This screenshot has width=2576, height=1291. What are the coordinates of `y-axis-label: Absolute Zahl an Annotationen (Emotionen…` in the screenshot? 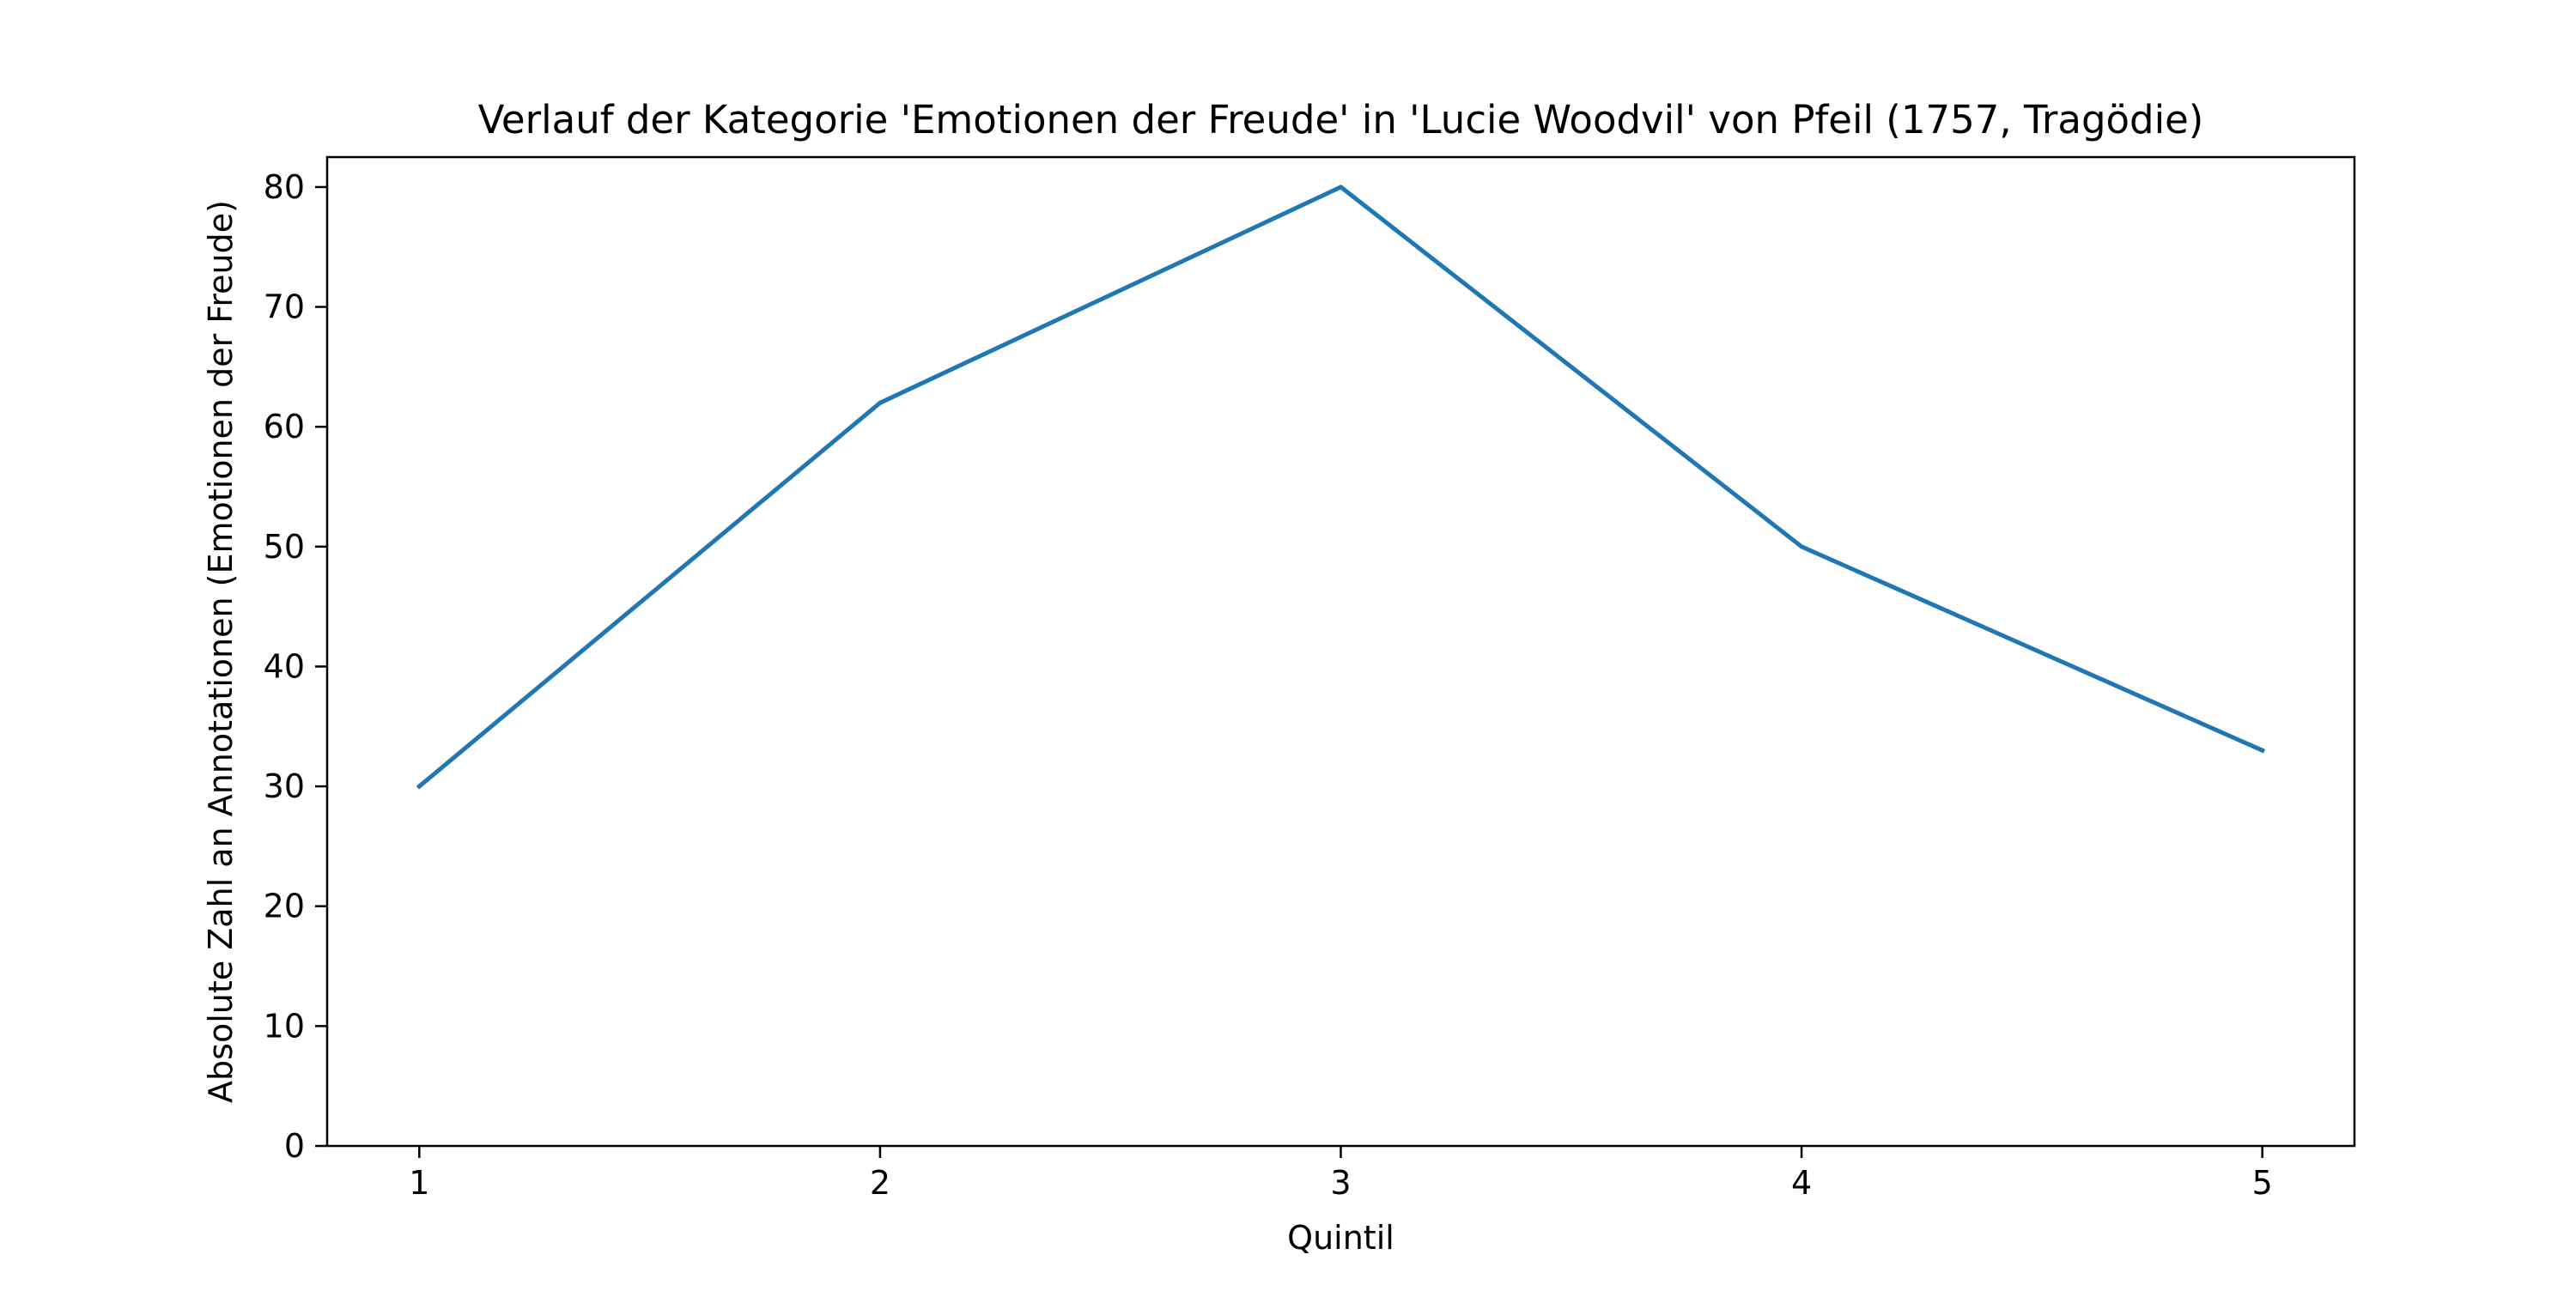 It's located at (221, 651).